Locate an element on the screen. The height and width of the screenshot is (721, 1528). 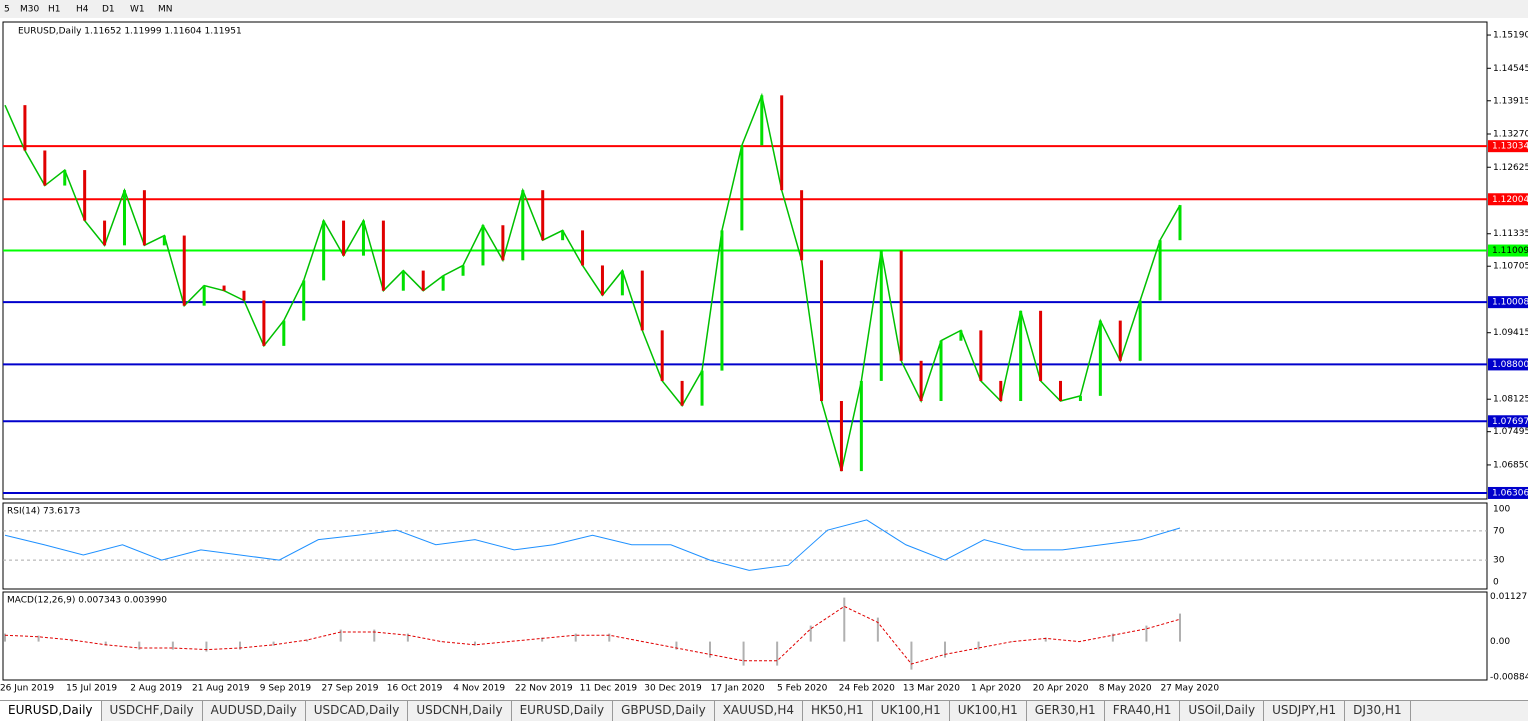
date-label: 27 Sep 2019 is located at coordinates (349, 689).